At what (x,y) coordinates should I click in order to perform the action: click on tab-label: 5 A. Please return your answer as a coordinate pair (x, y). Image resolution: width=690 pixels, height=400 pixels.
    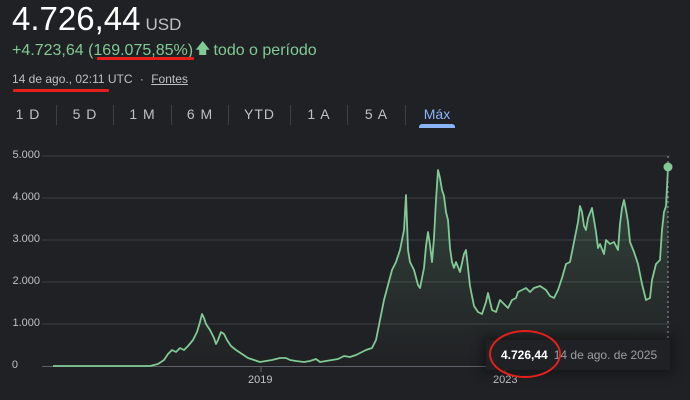
    Looking at the image, I should click on (376, 114).